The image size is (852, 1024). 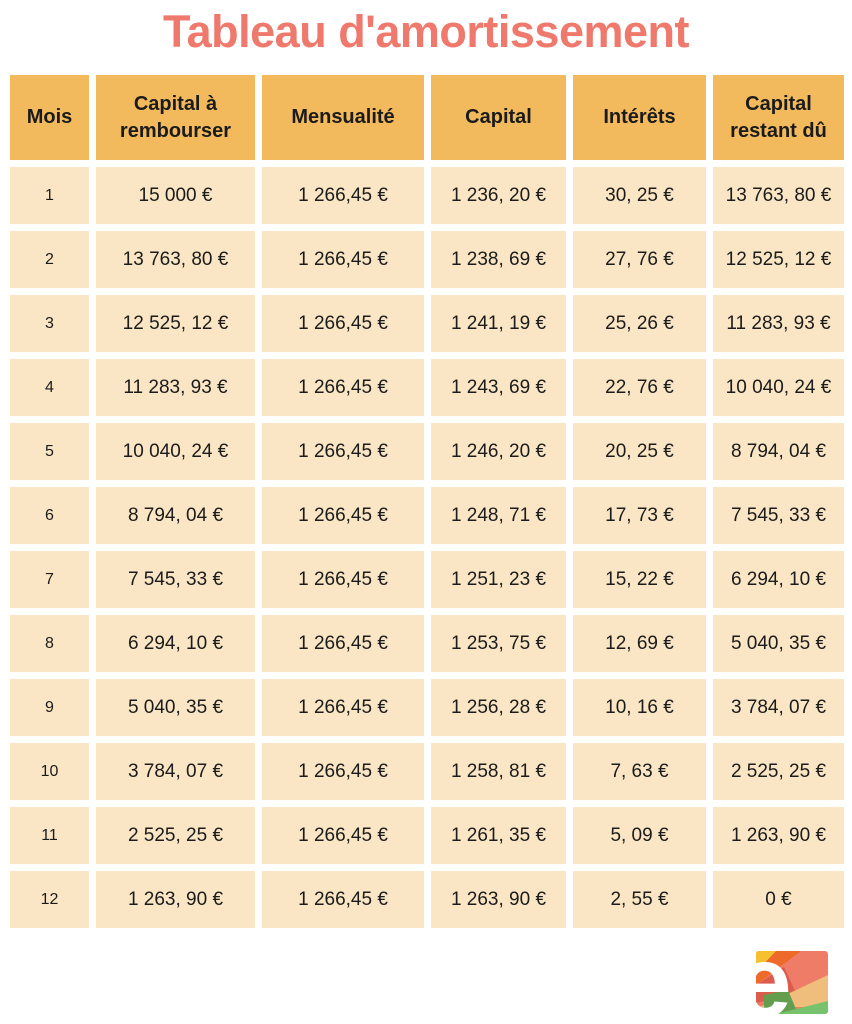 I want to click on value-cell: 27, 76 €, so click(x=639, y=259).